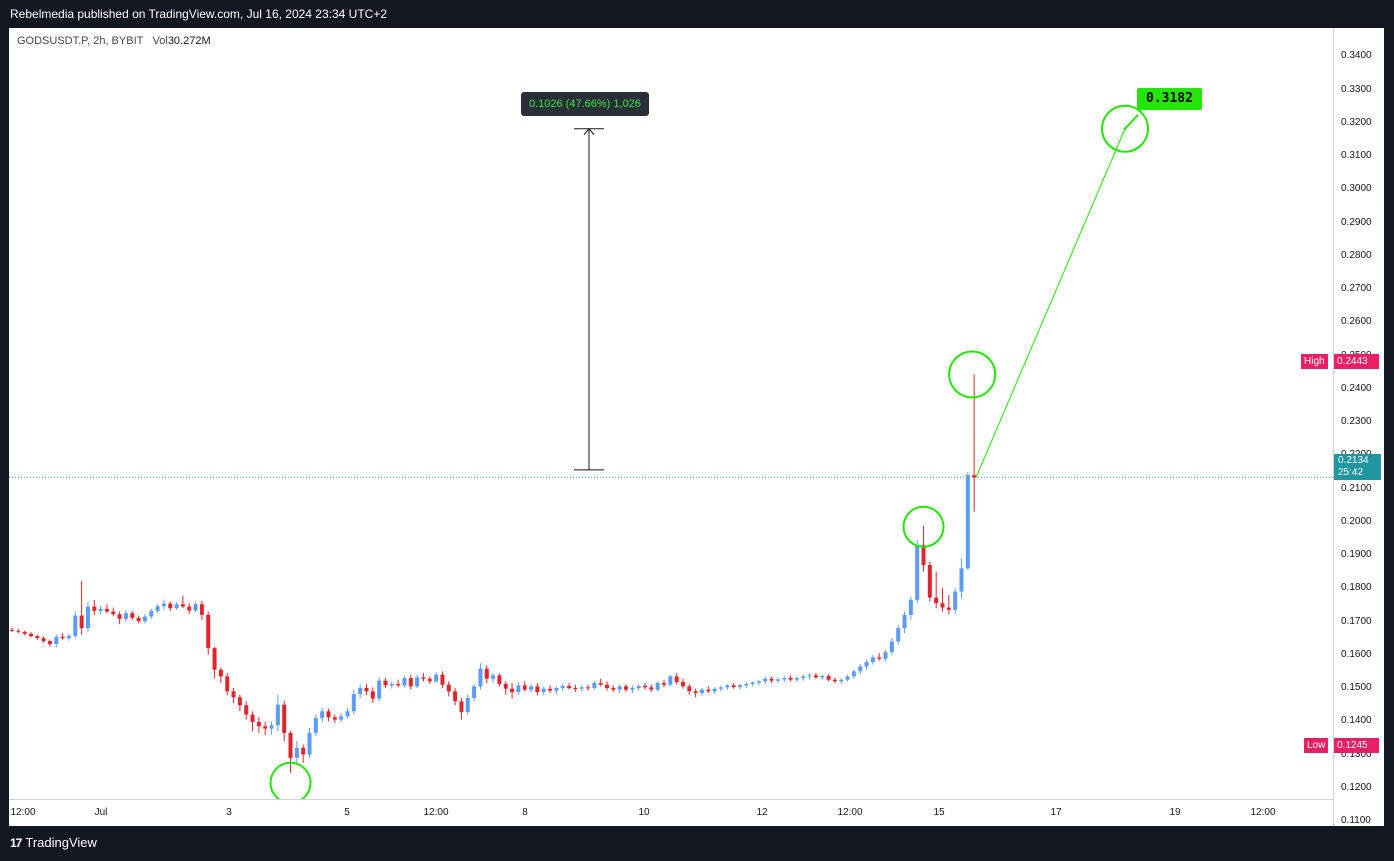 Image resolution: width=1394 pixels, height=861 pixels. What do you see at coordinates (939, 812) in the screenshot?
I see `time-tick-label: 15` at bounding box center [939, 812].